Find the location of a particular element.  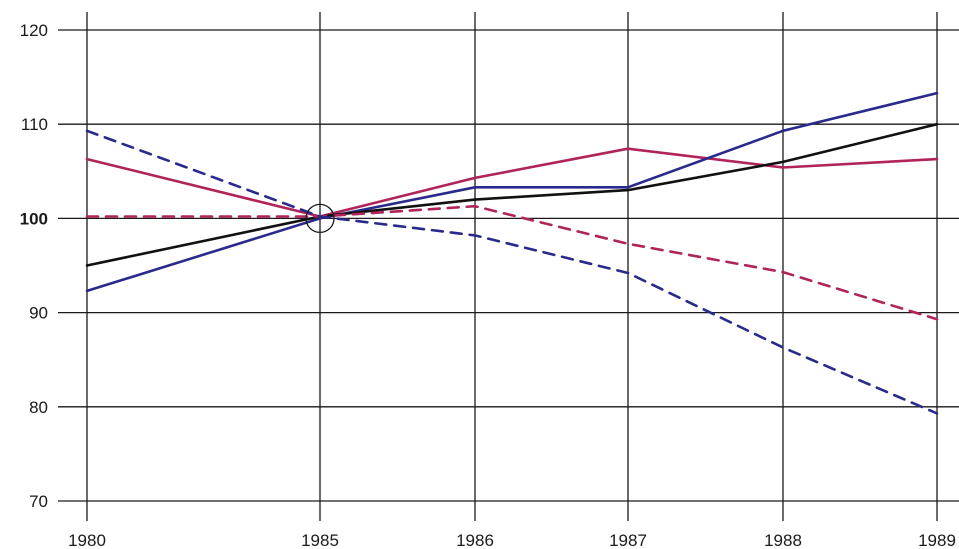

series-line-1-solid is located at coordinates (512, 182).